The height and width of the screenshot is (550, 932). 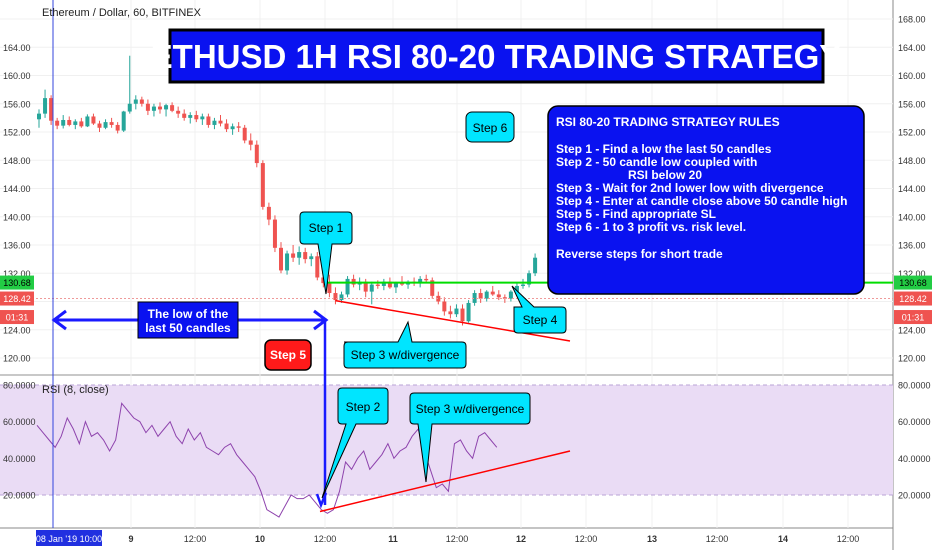 I want to click on low-range-label-box, so click(x=188, y=320).